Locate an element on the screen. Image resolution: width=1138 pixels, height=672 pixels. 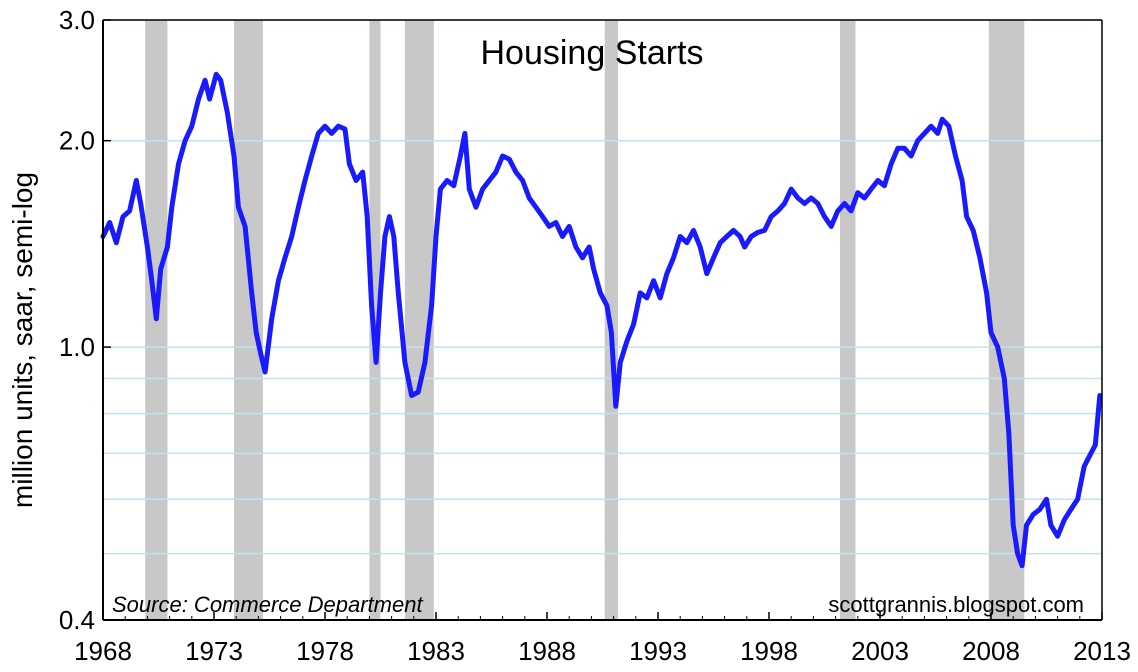
source-note: Source: Commerce Department is located at coordinates (267, 604).